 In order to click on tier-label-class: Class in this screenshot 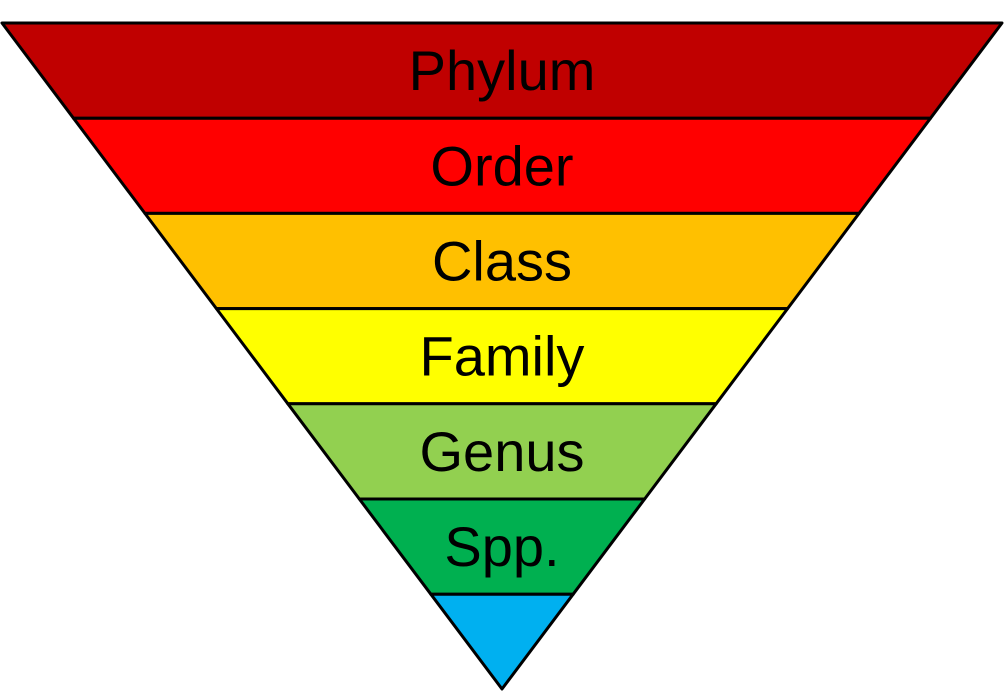, I will do `click(502, 261)`.